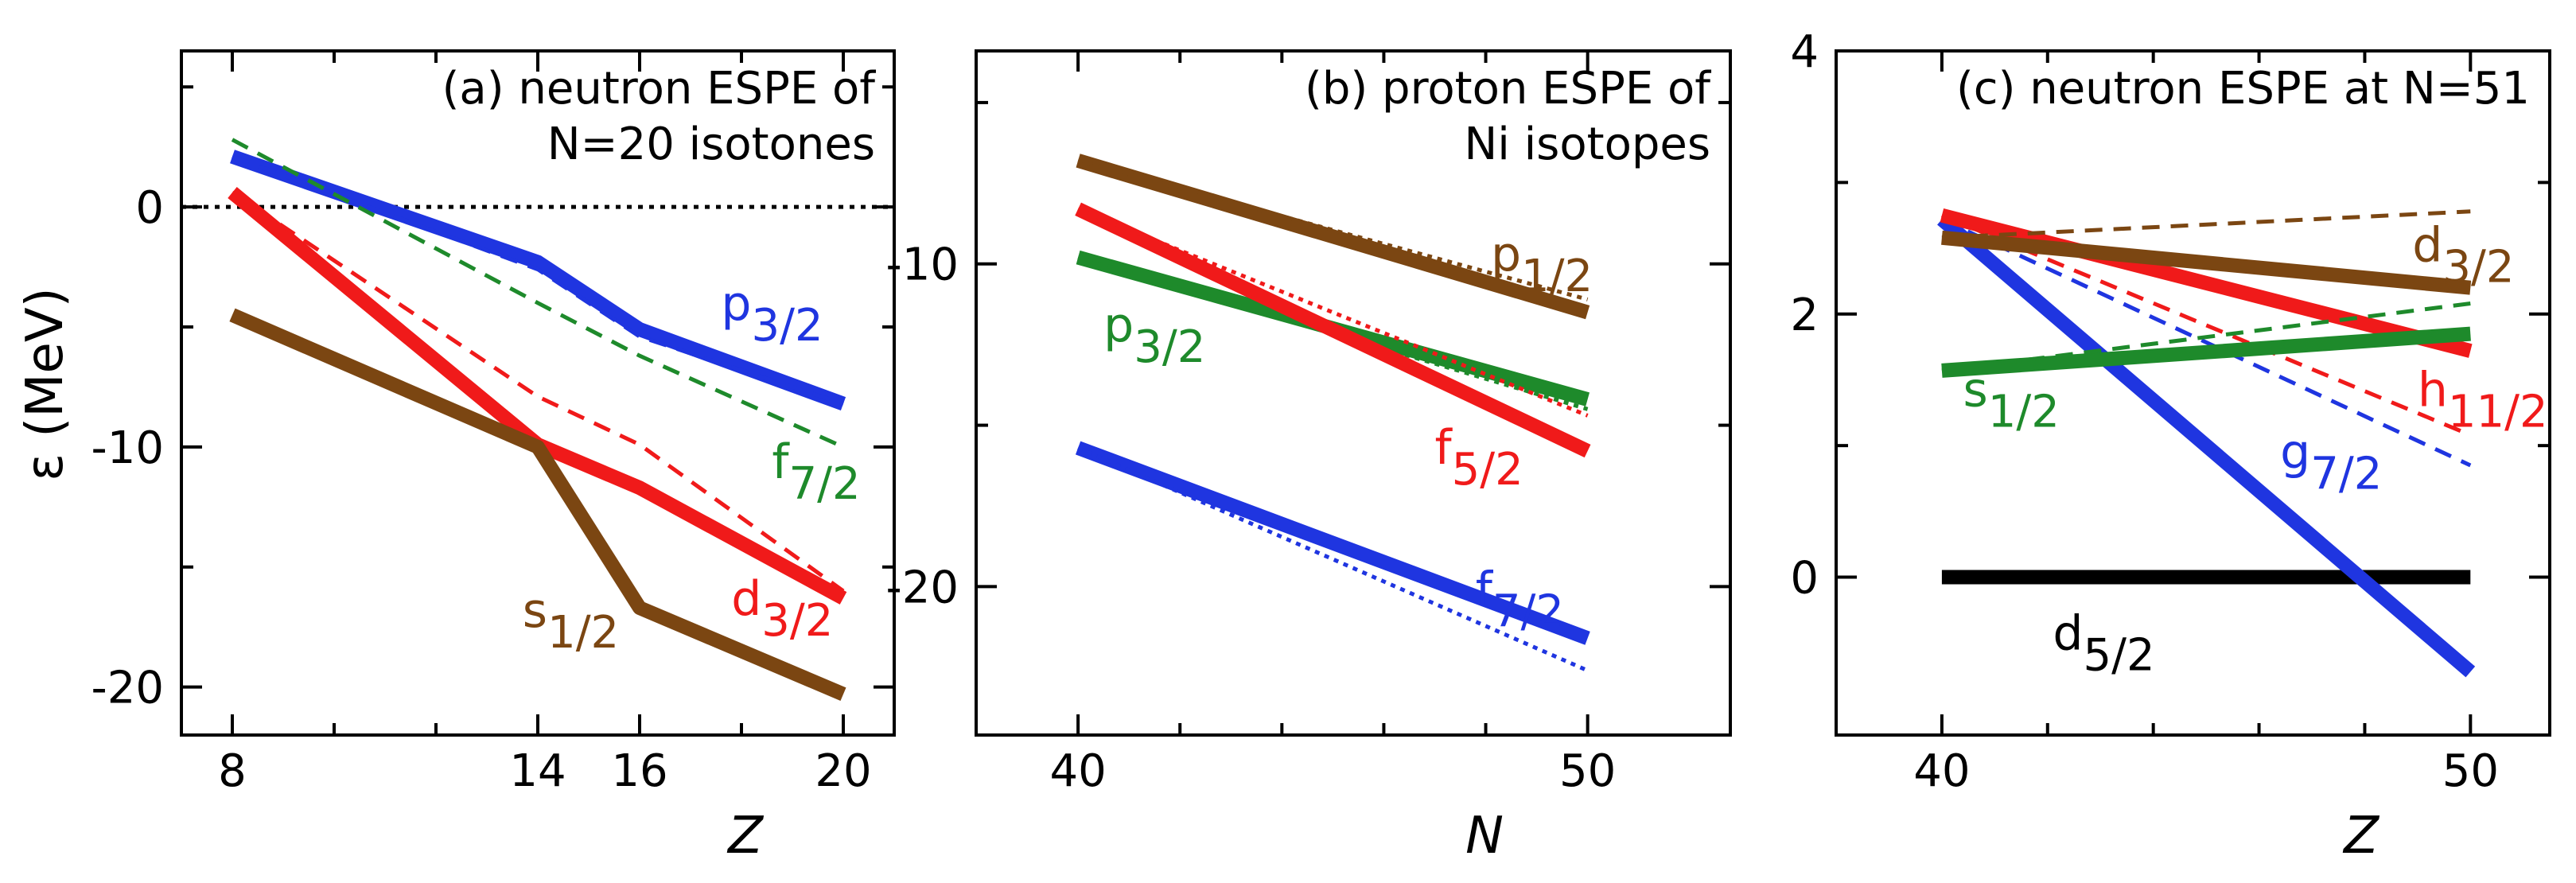 Image resolution: width=2576 pixels, height=883 pixels. What do you see at coordinates (1077, 771) in the screenshot?
I see `panel-b-xtick-label: 40` at bounding box center [1077, 771].